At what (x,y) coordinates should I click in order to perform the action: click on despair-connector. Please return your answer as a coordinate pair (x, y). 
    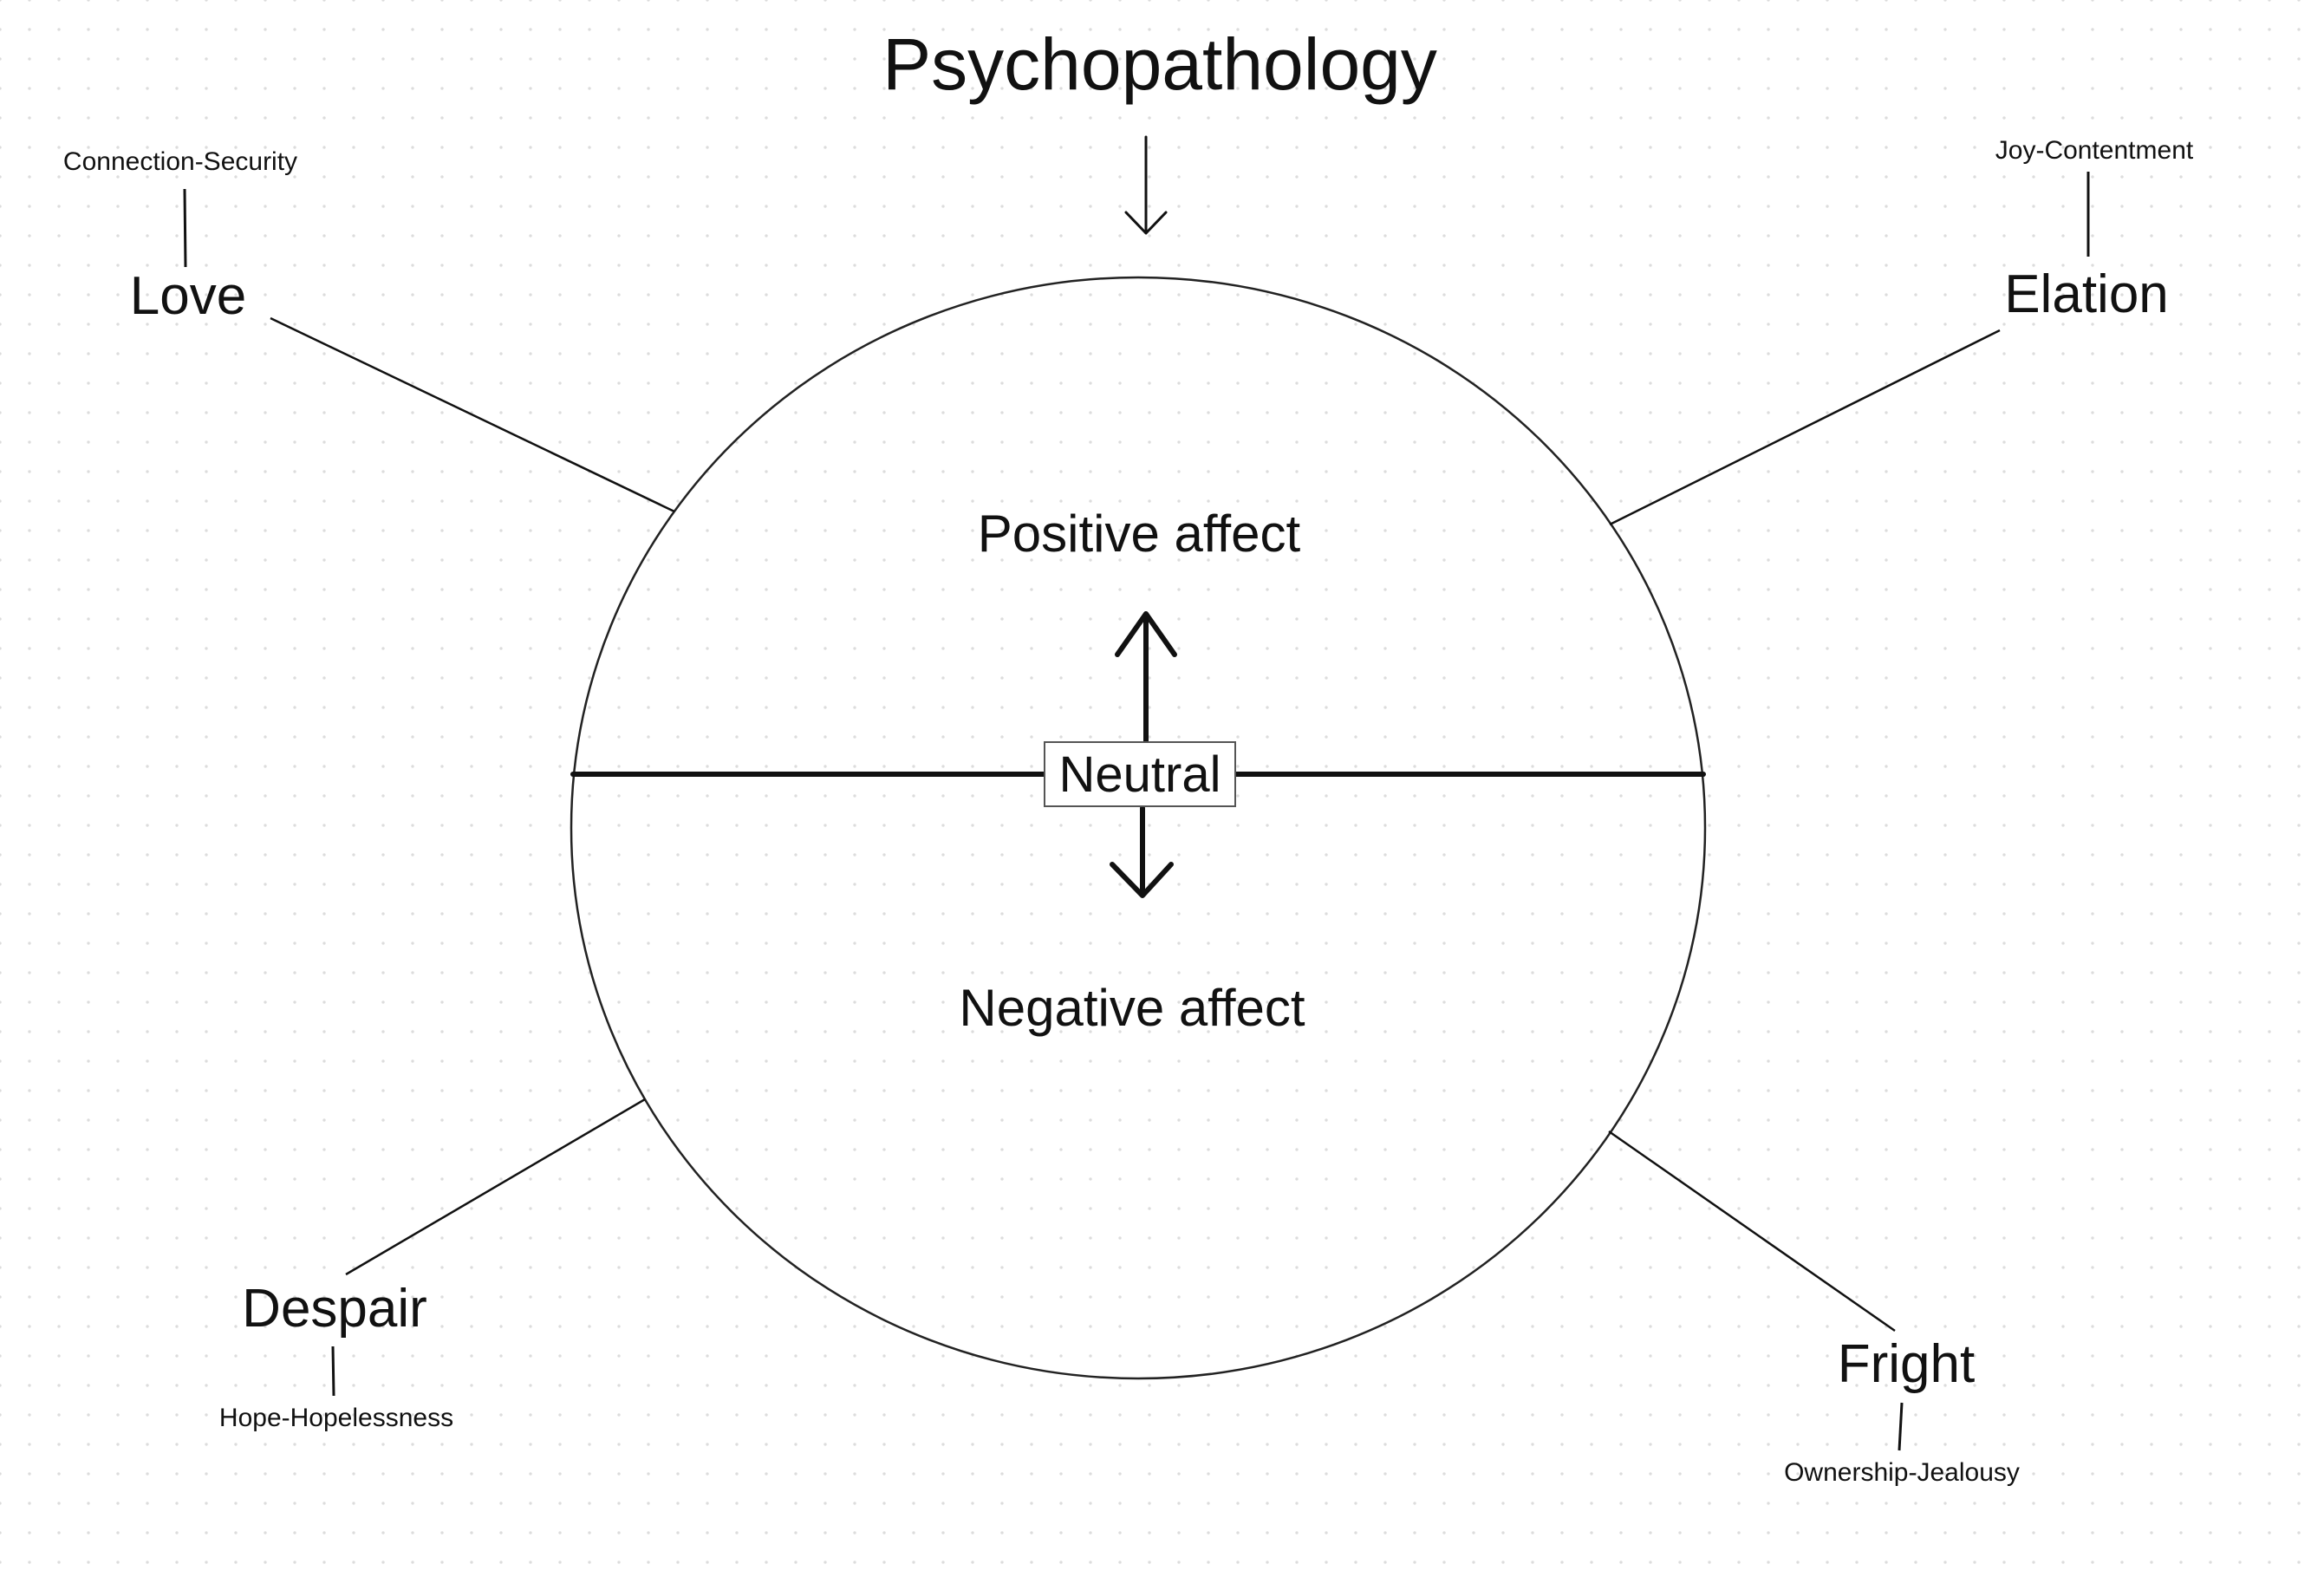
    Looking at the image, I should click on (495, 1187).